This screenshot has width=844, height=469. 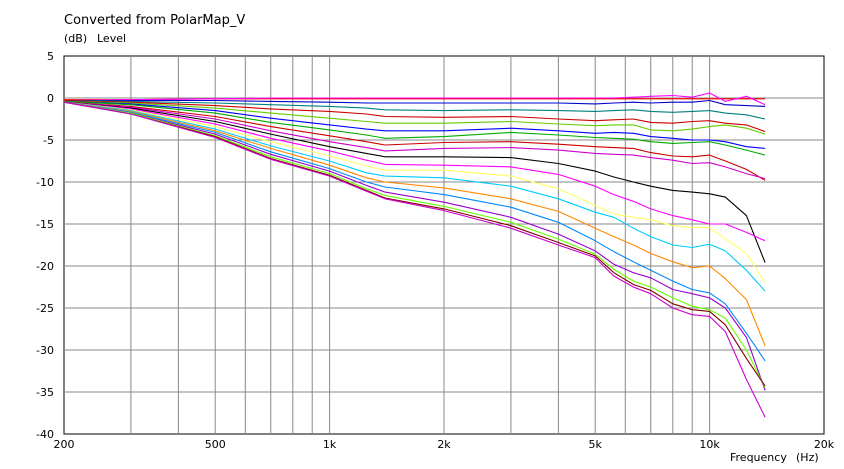 I want to click on y-tick-label: -30, so click(x=45, y=350).